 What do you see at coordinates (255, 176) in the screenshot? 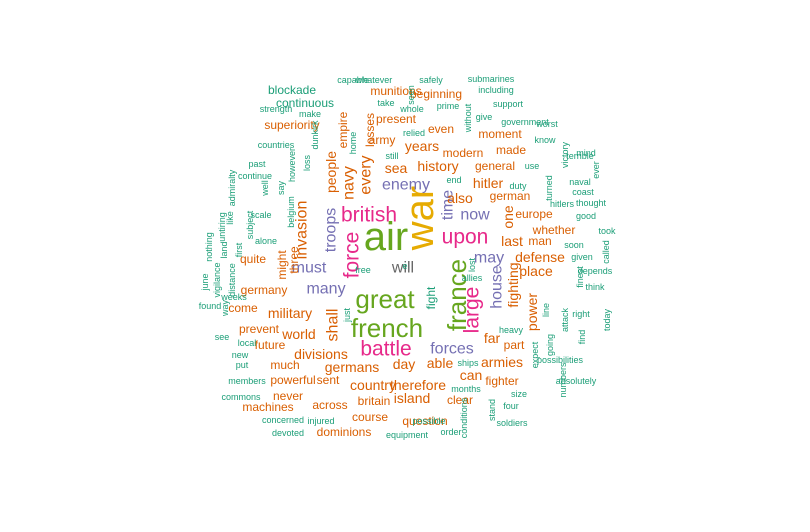
I see `word-continue: continue` at bounding box center [255, 176].